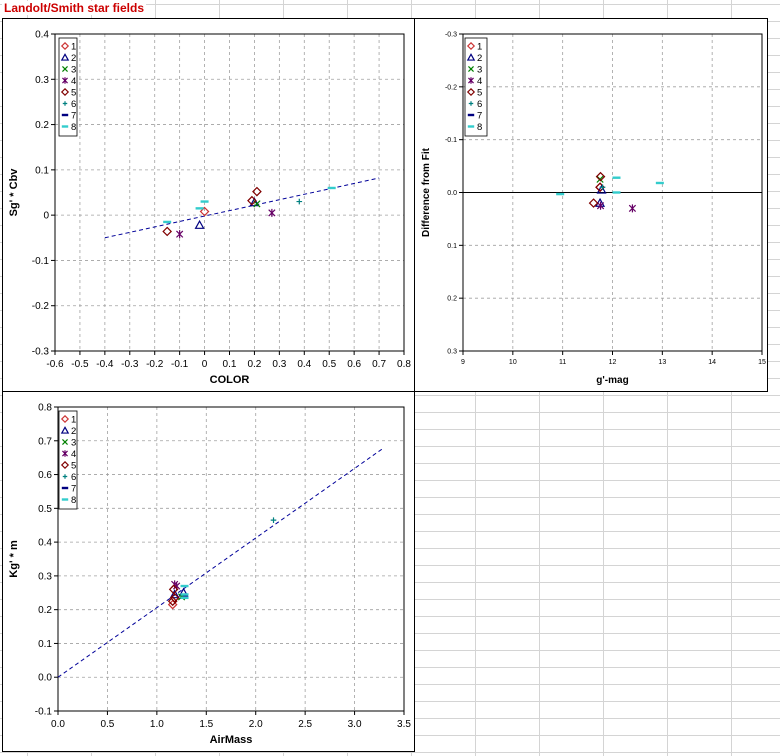  Describe the element at coordinates (80, 364) in the screenshot. I see `x-tick-label: -0.5` at that location.